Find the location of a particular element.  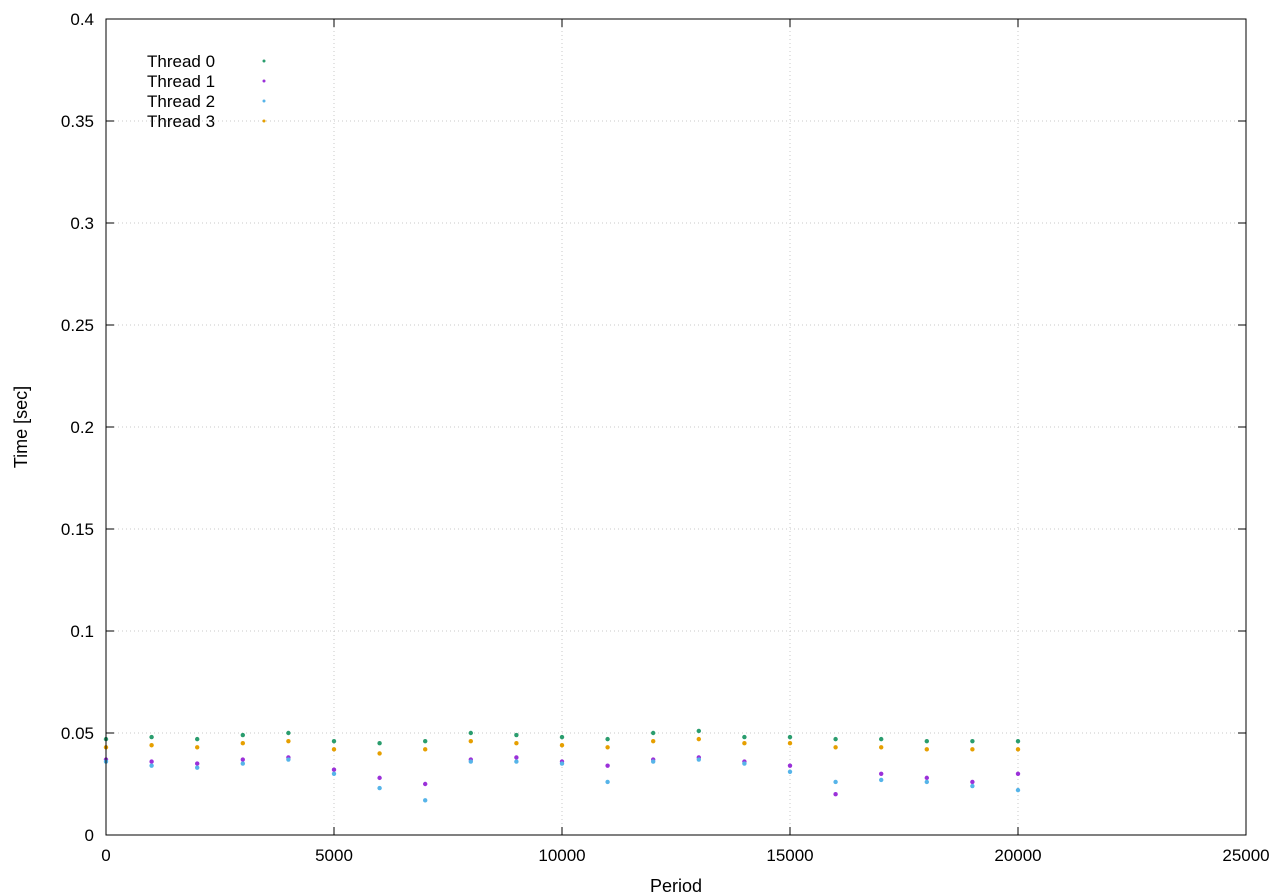

y-tick-label: 0.05 is located at coordinates (77, 733).